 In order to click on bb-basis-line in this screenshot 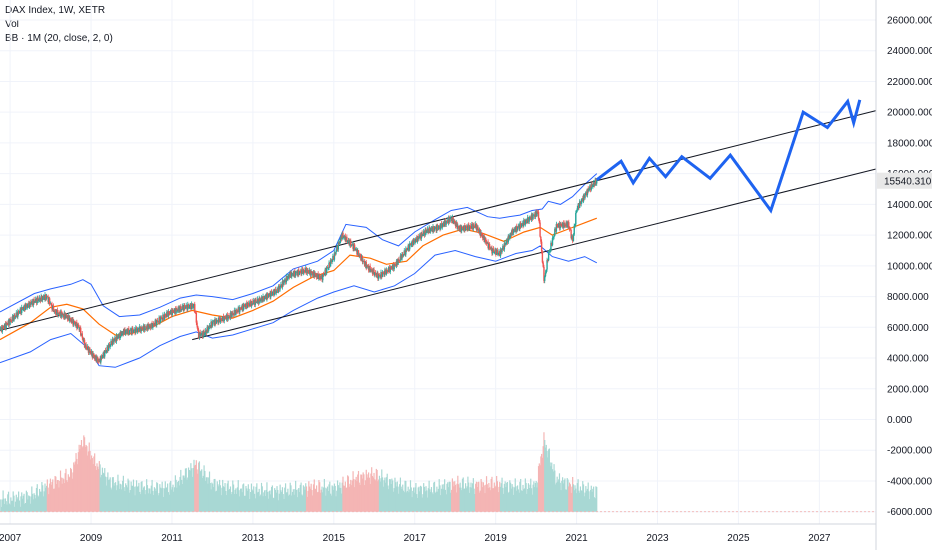, I will do `click(299, 279)`.